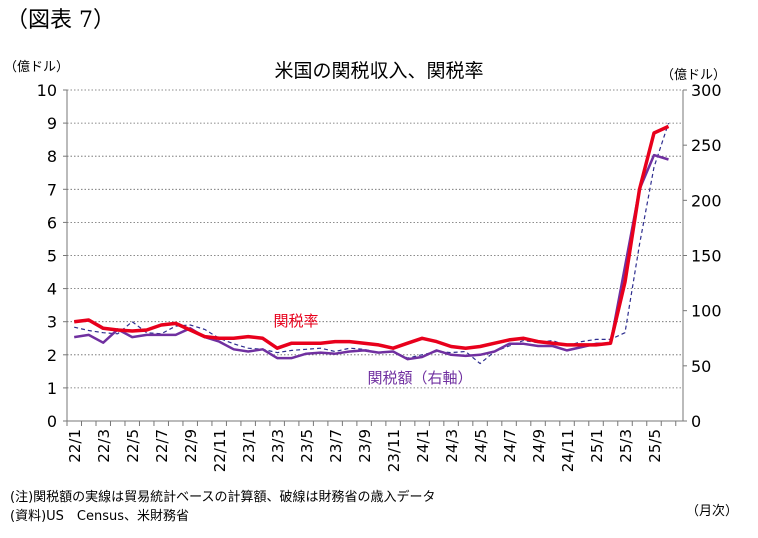 The height and width of the screenshot is (538, 758). Describe the element at coordinates (52, 156) in the screenshot. I see `y-left-tick-label: 8` at that location.